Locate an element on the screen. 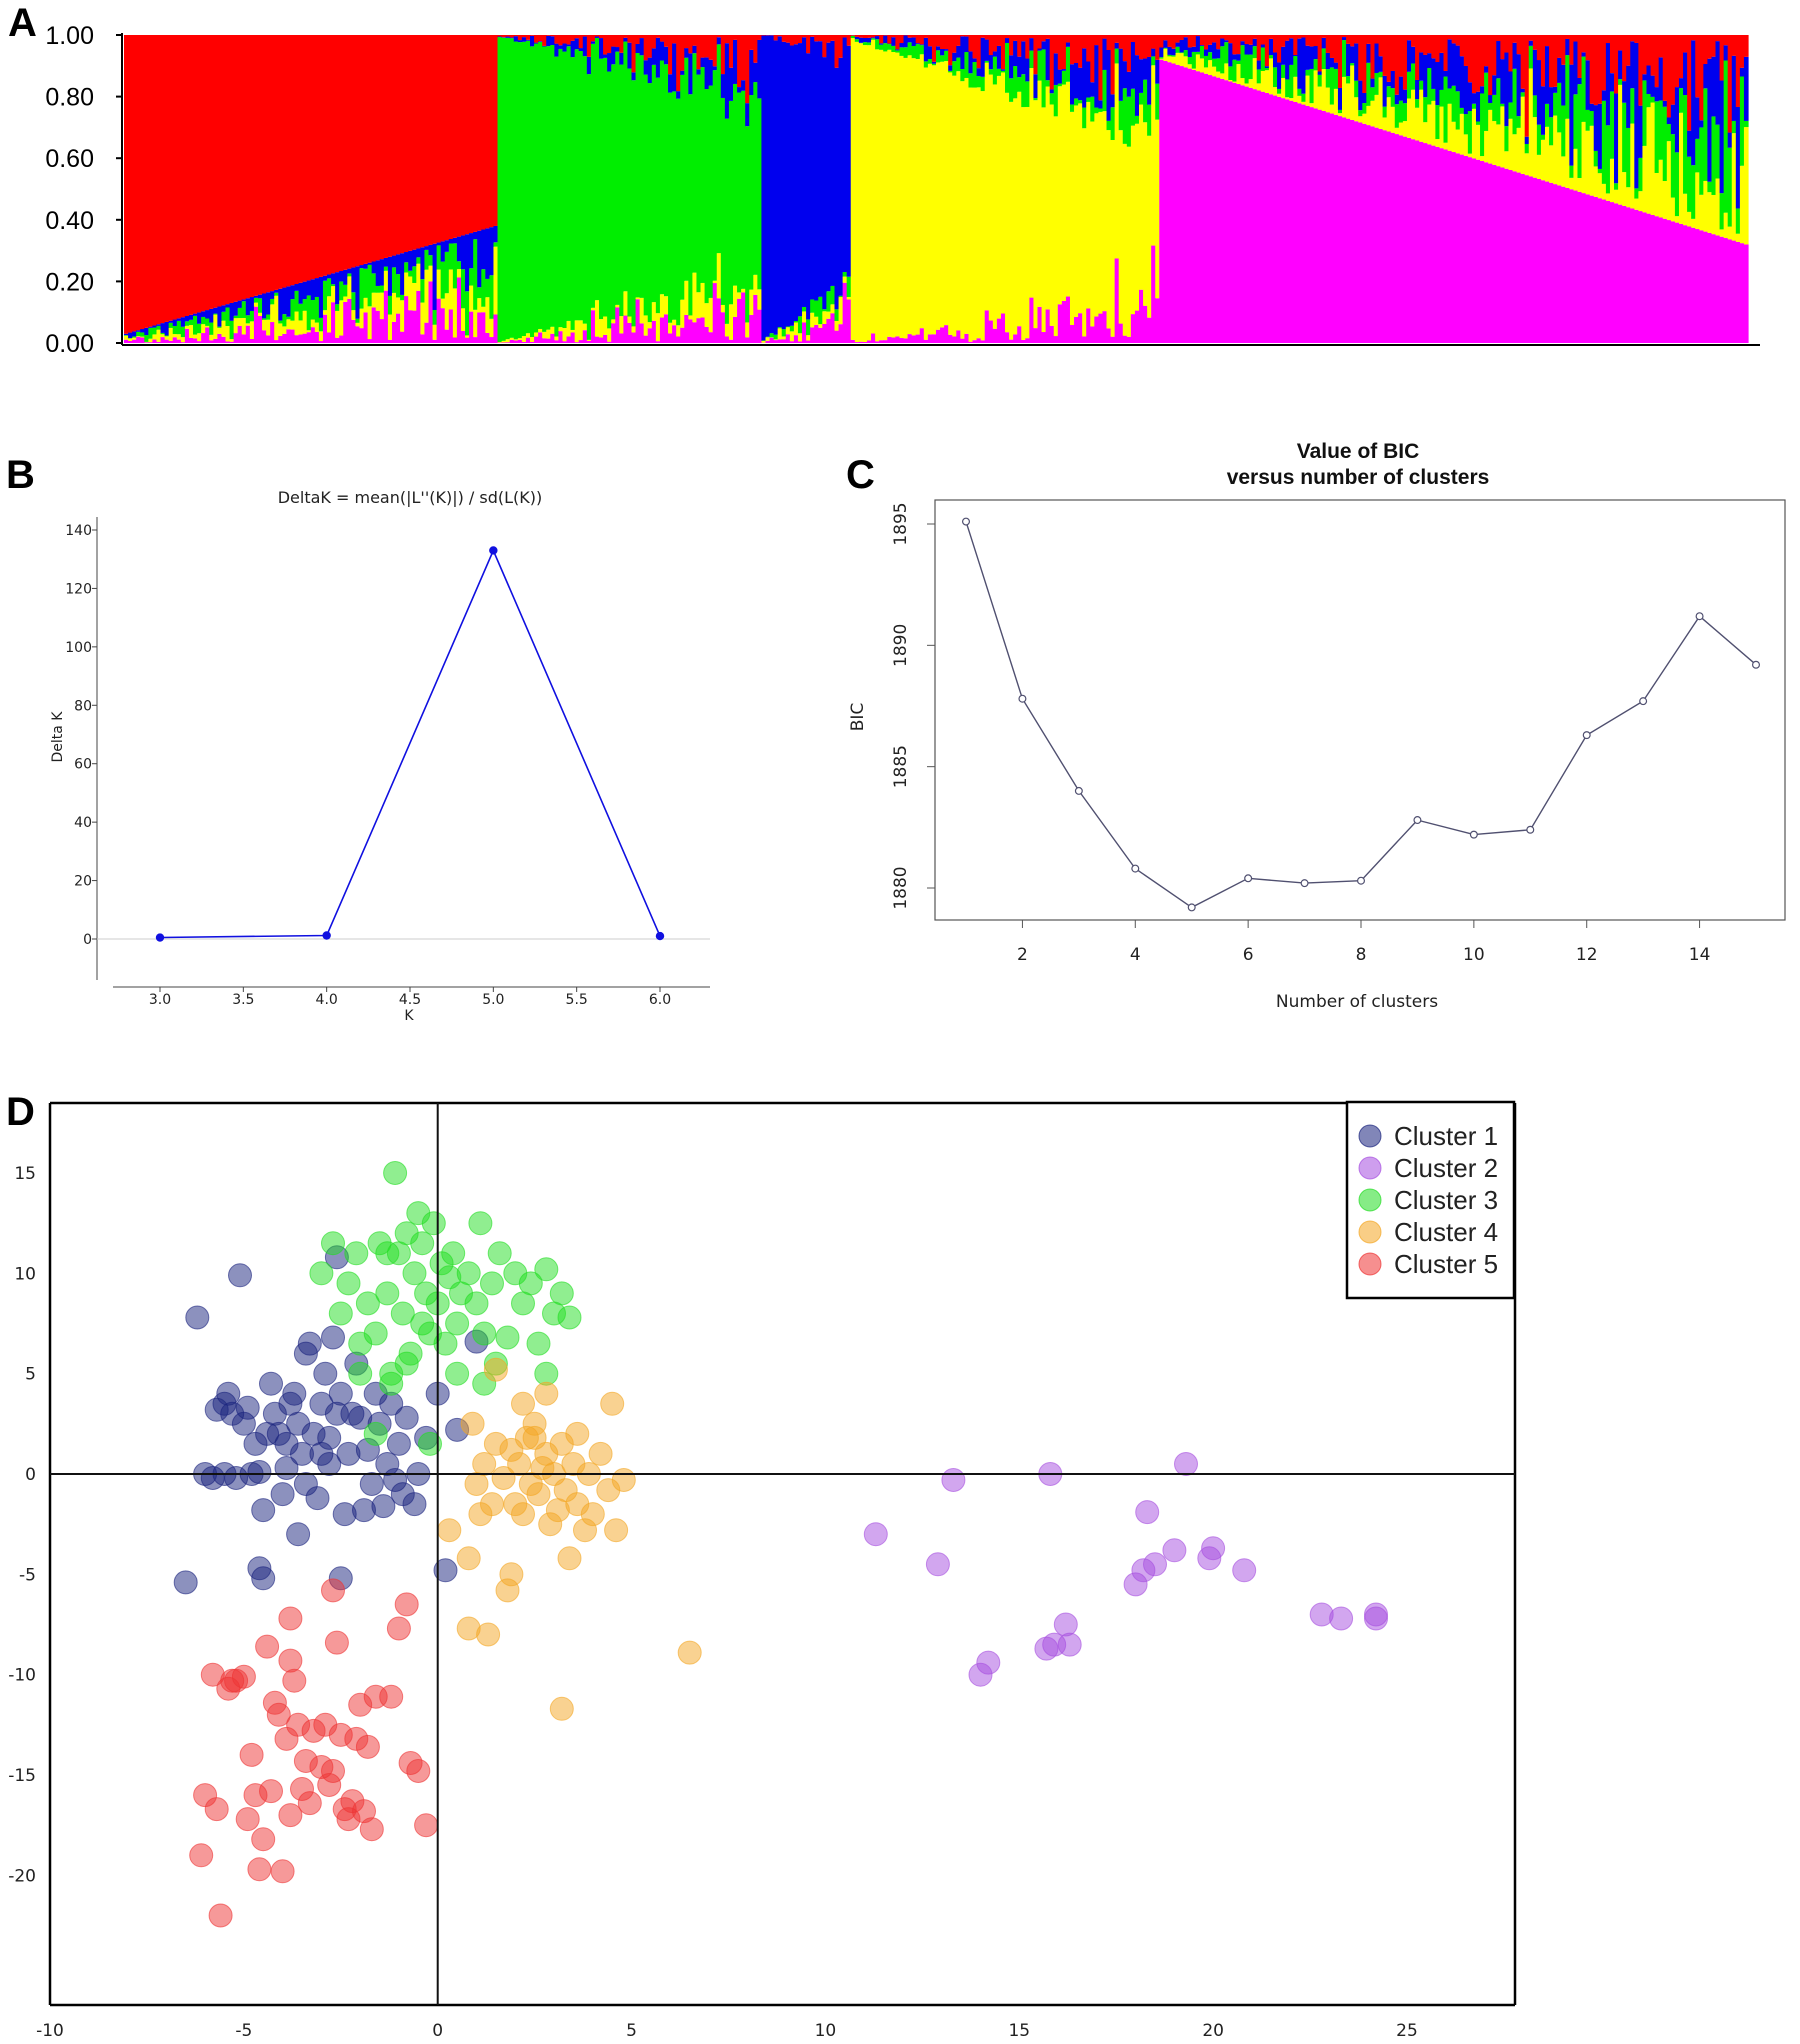 This screenshot has width=1800, height=2044. admixture-y-tick-label: 0.80 is located at coordinates (69, 98).